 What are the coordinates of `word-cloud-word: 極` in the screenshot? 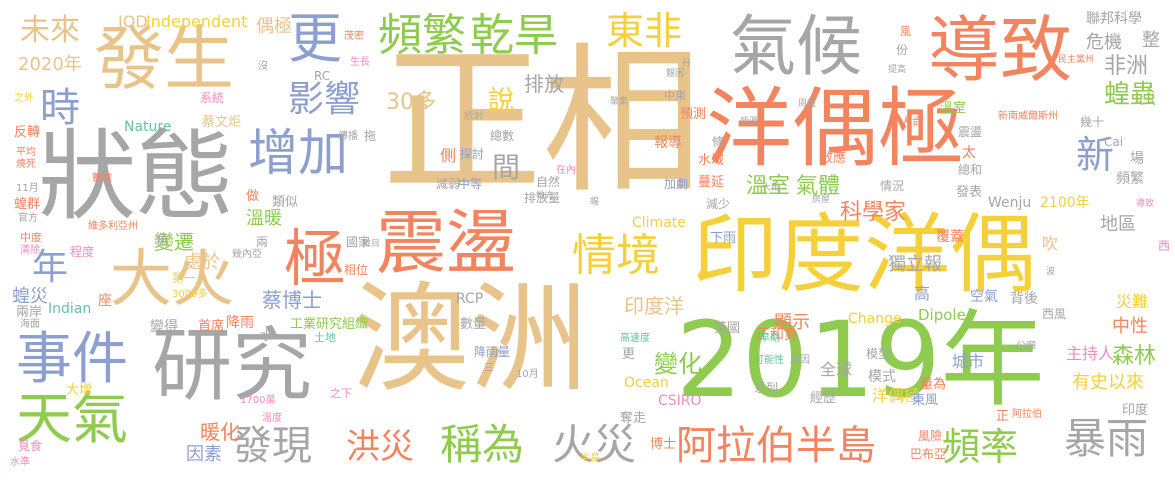 It's located at (315, 258).